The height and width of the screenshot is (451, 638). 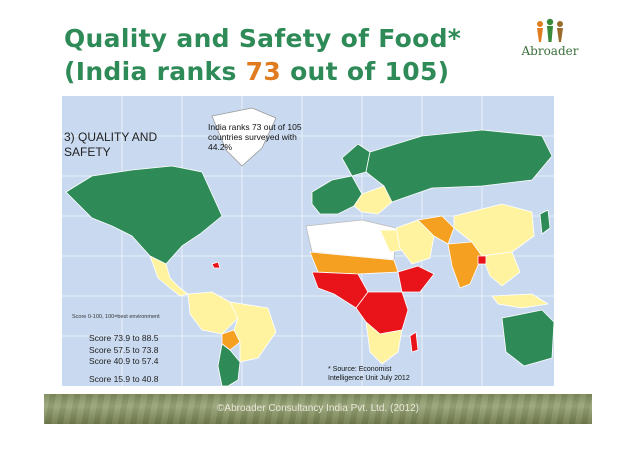 I want to click on southeast-asia-shape, so click(x=501, y=269).